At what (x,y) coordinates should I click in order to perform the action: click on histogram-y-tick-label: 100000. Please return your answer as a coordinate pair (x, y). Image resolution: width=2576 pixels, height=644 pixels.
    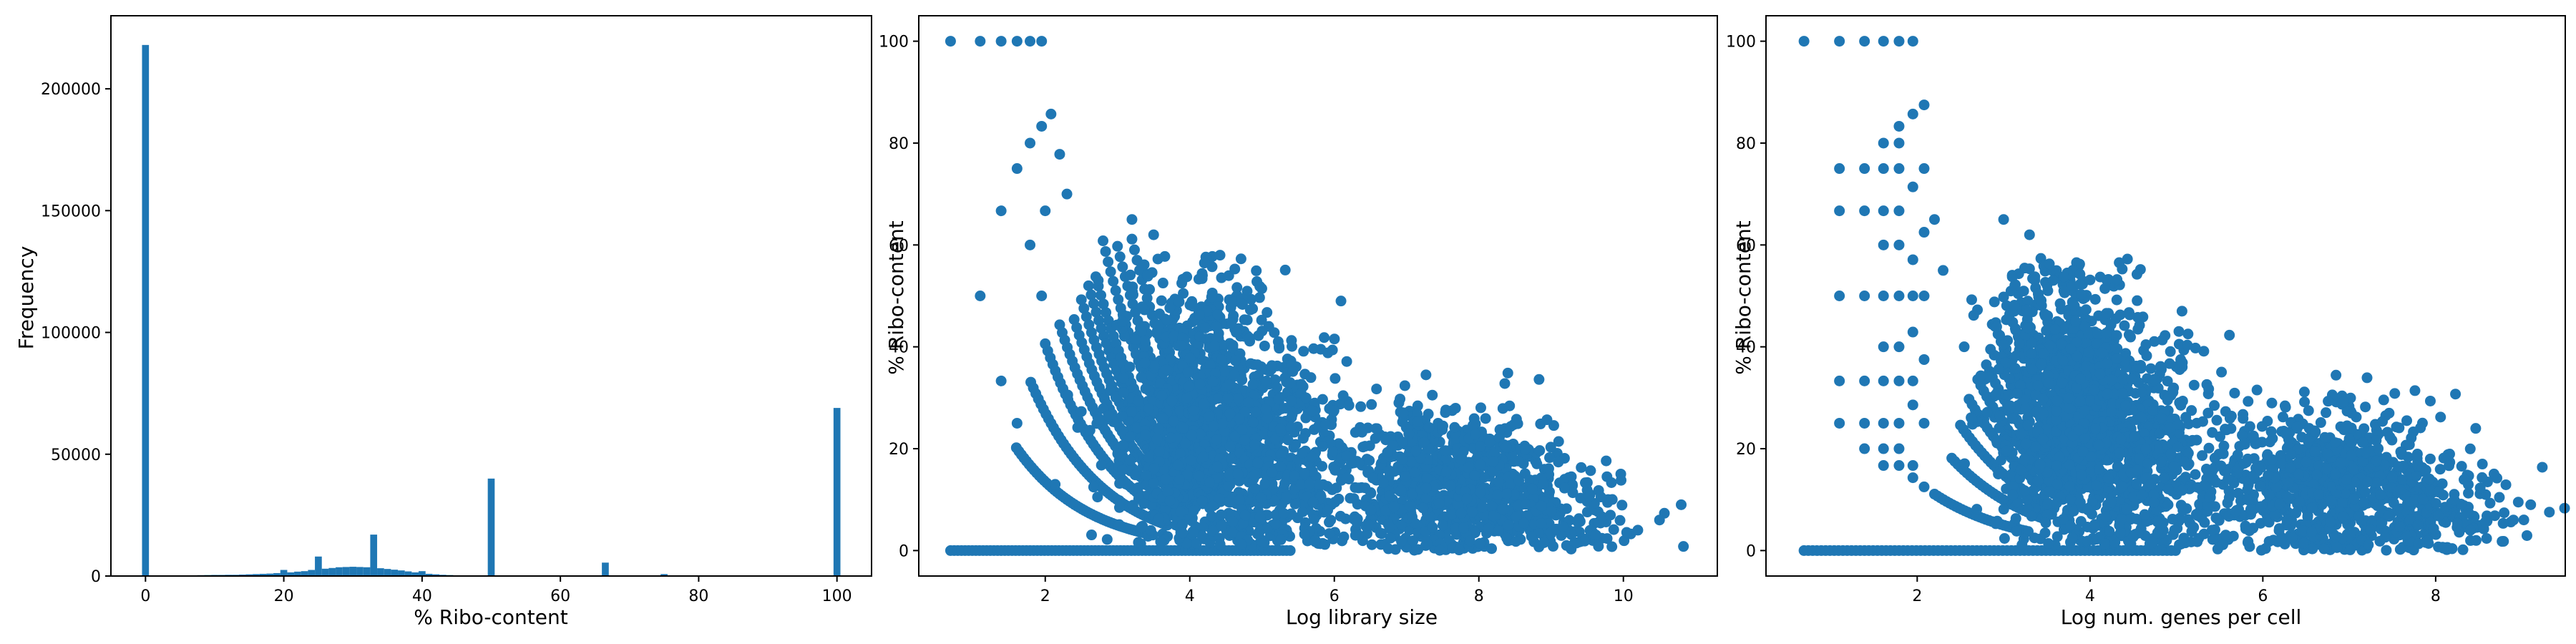
    Looking at the image, I should click on (71, 334).